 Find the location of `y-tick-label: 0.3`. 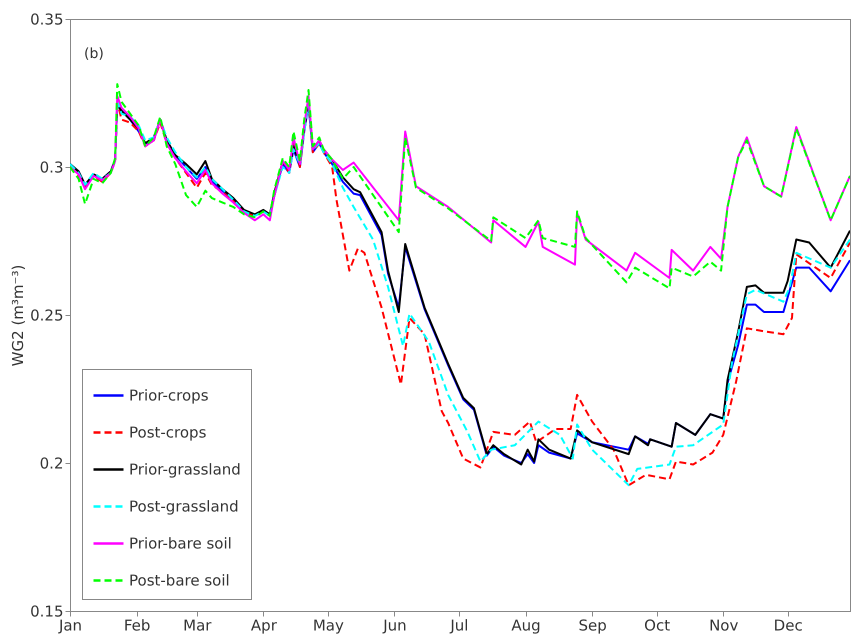

y-tick-label: 0.3 is located at coordinates (52, 167).